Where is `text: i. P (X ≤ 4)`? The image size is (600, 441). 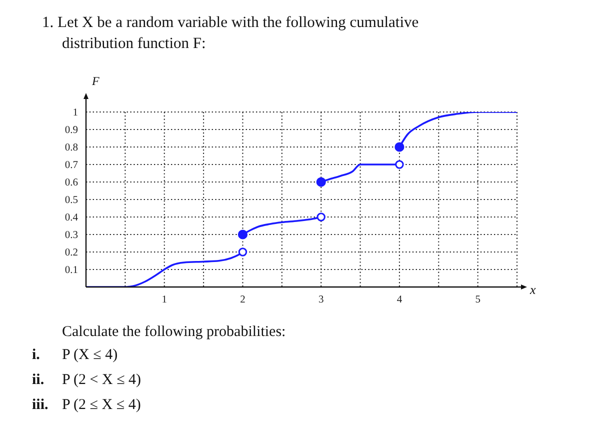 text: i. P (X ≤ 4) is located at coordinates (75, 355).